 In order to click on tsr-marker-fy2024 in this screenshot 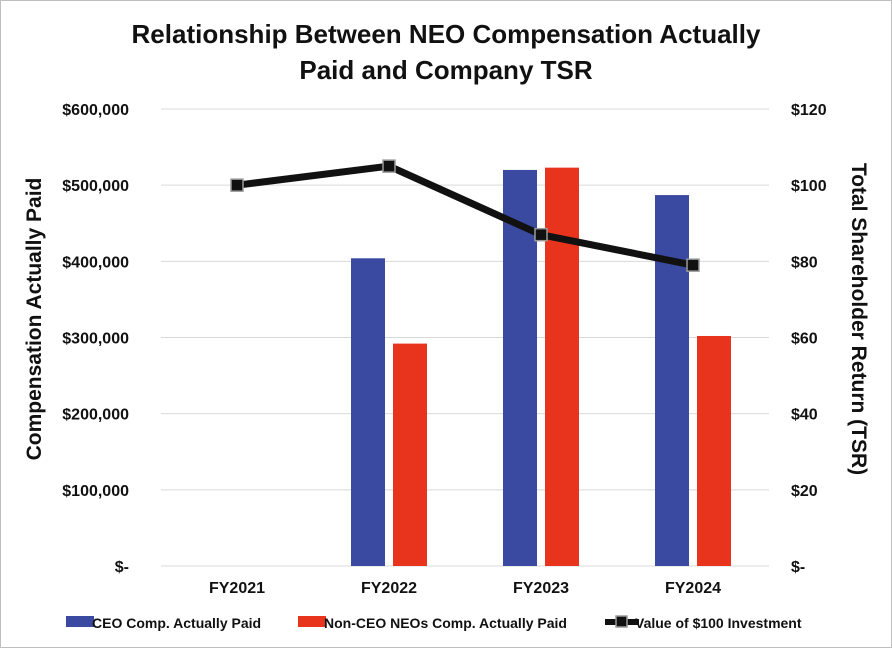, I will do `click(693, 265)`.